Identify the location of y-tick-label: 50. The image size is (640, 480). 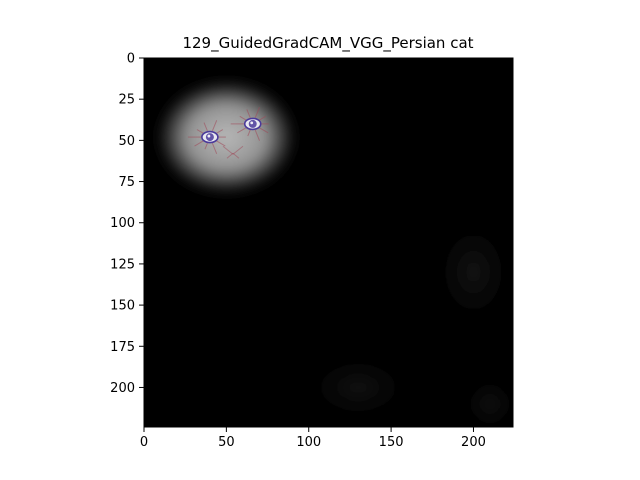
(126, 141).